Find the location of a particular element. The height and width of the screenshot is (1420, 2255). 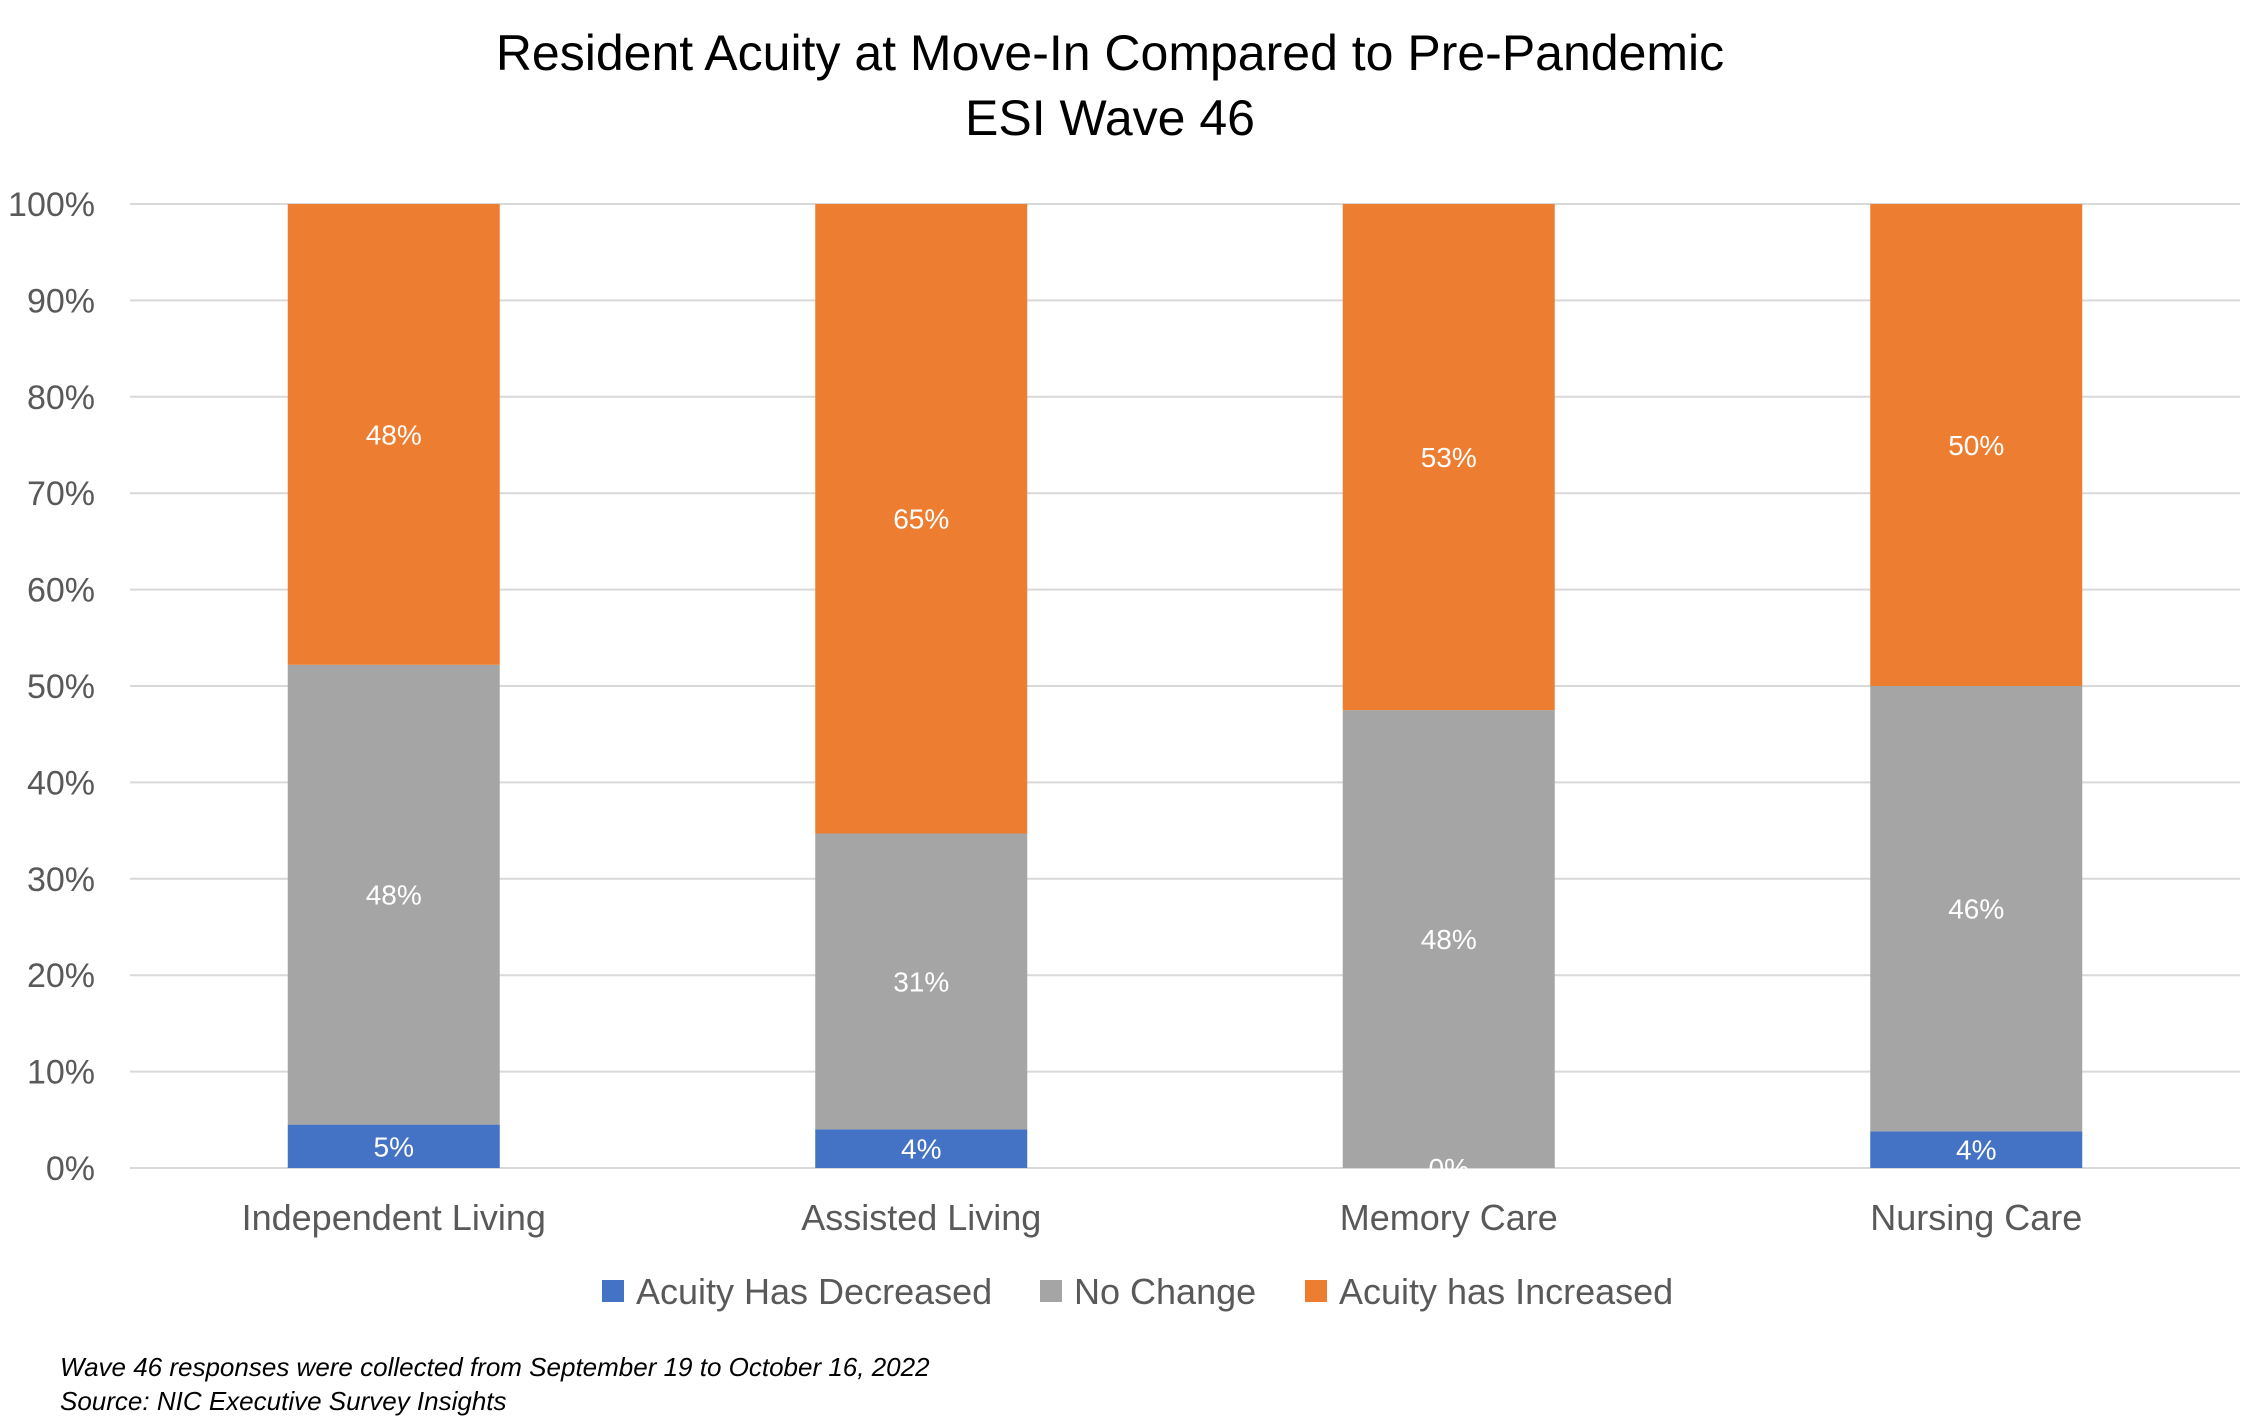

data-label: 31% is located at coordinates (921, 981).